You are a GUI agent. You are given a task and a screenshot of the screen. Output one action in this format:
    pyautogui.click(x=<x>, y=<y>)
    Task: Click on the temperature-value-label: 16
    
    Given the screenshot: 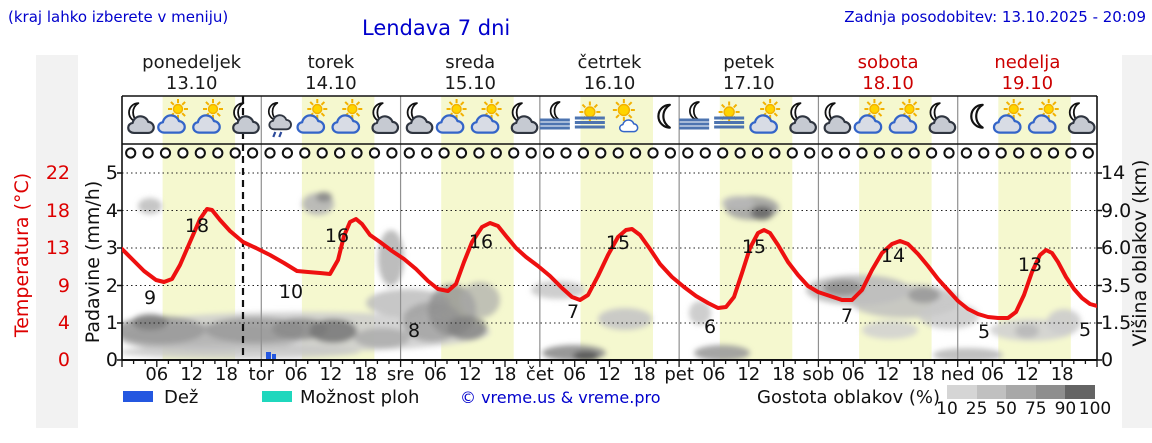 What is the action you would take?
    pyautogui.click(x=481, y=242)
    